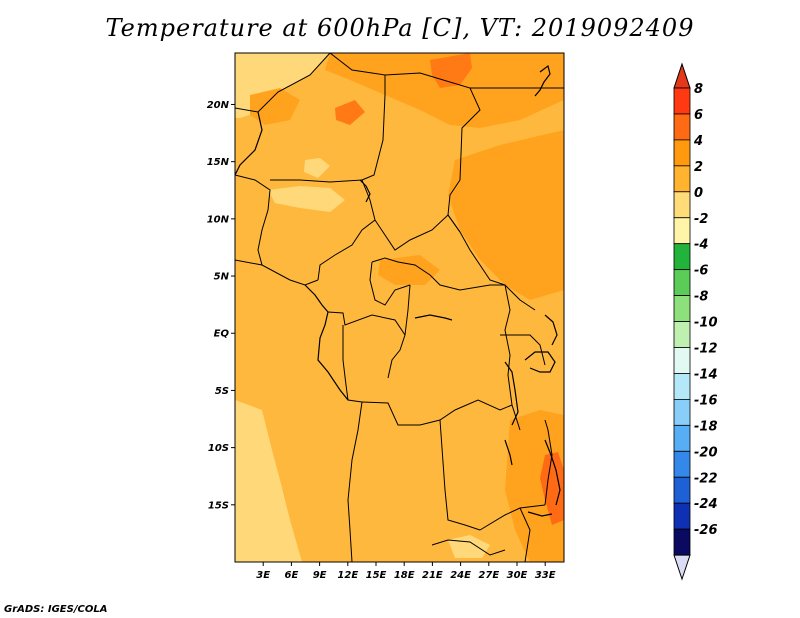 This screenshot has height=618, width=800. I want to click on colorbar: 8 6 4 2 0 -2 -4 -6 -8 -10 -12 -14 -16 -18 -20 -22 -24 -26, so click(695, 321).